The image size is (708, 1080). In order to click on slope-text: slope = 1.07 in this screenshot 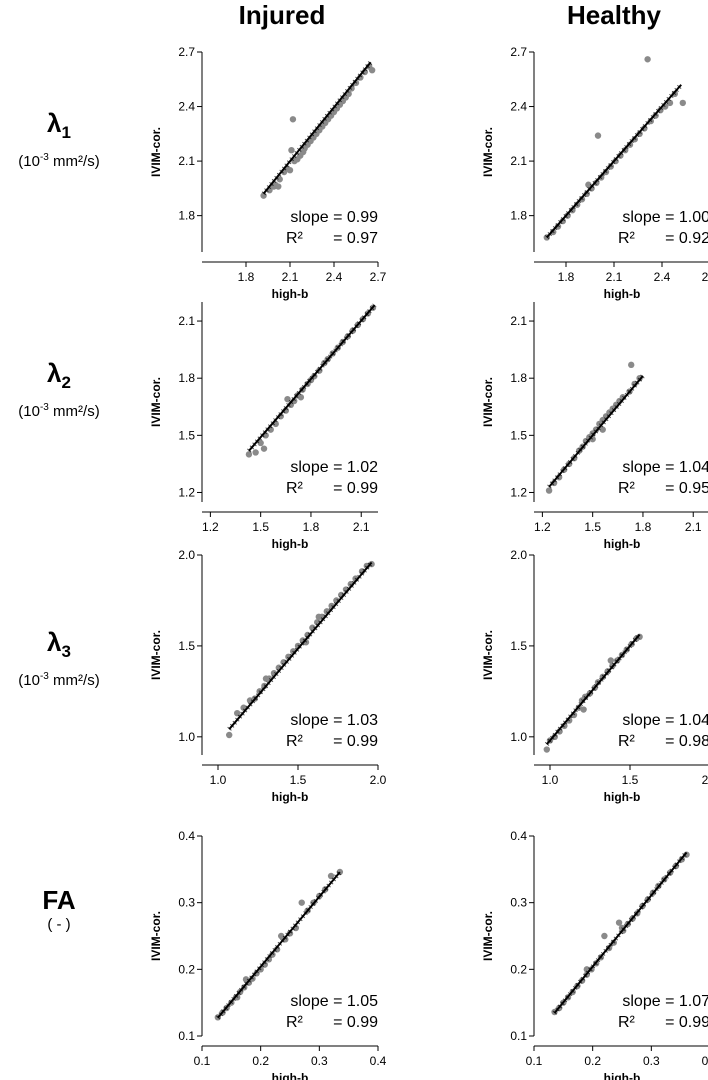, I will do `click(665, 1001)`.